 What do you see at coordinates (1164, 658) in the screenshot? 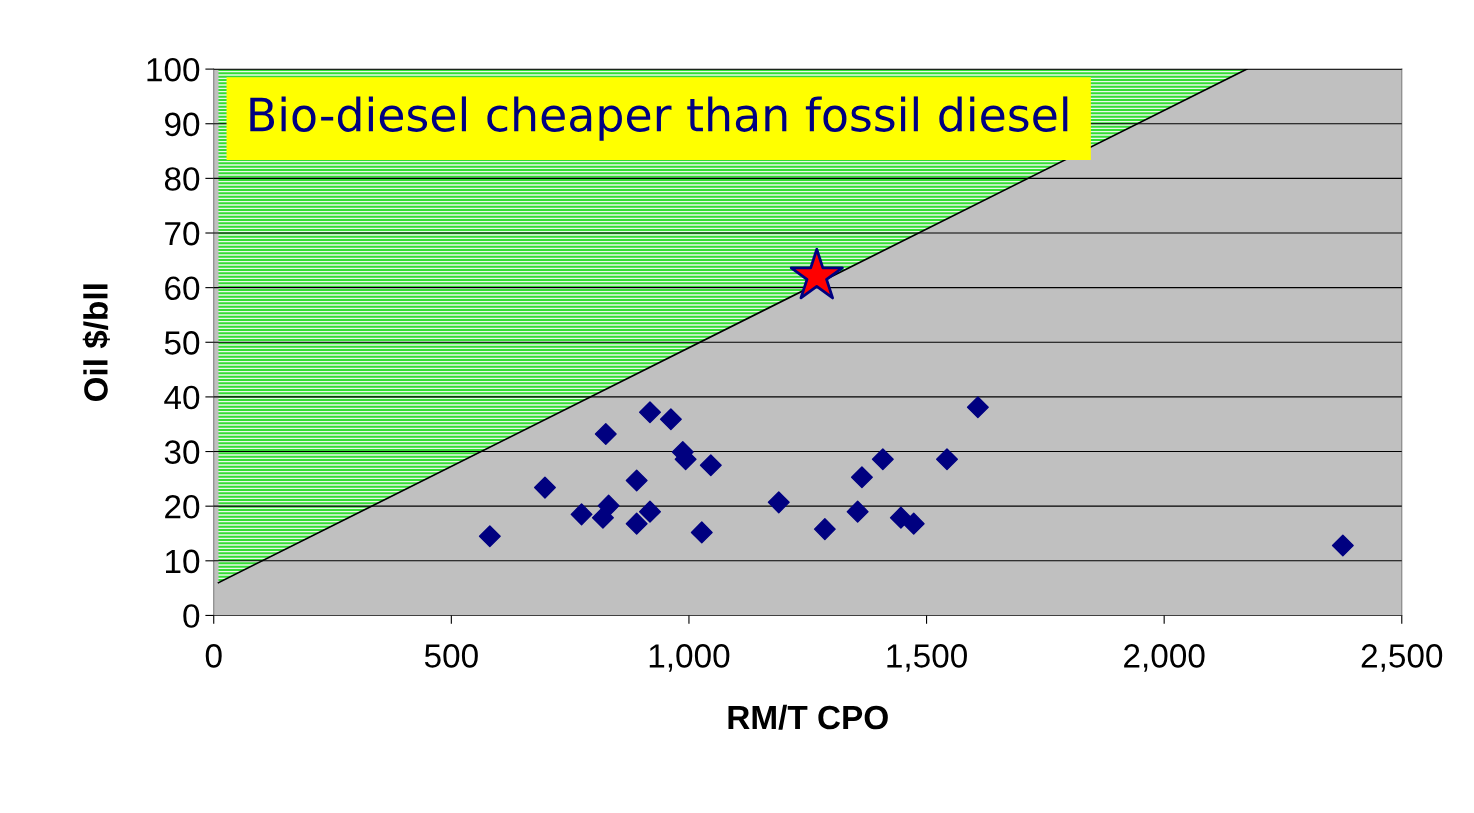
I see `x-tick-label: 2,000` at bounding box center [1164, 658].